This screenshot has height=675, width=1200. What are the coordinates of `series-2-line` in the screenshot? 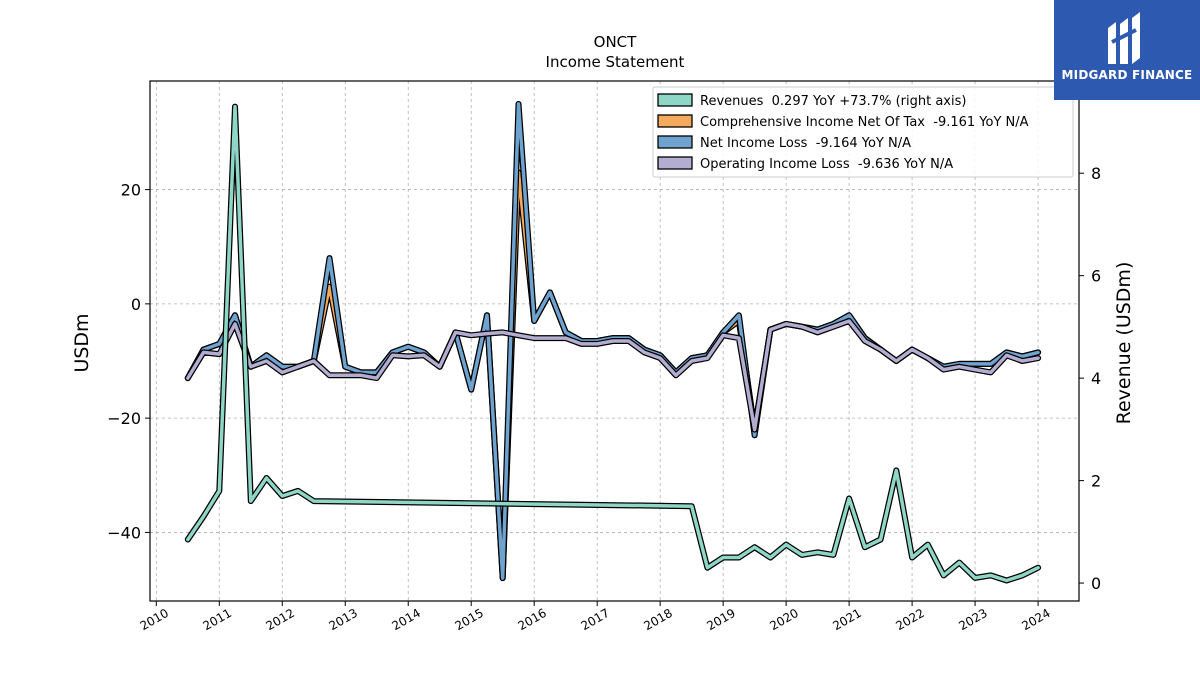 It's located at (613, 375).